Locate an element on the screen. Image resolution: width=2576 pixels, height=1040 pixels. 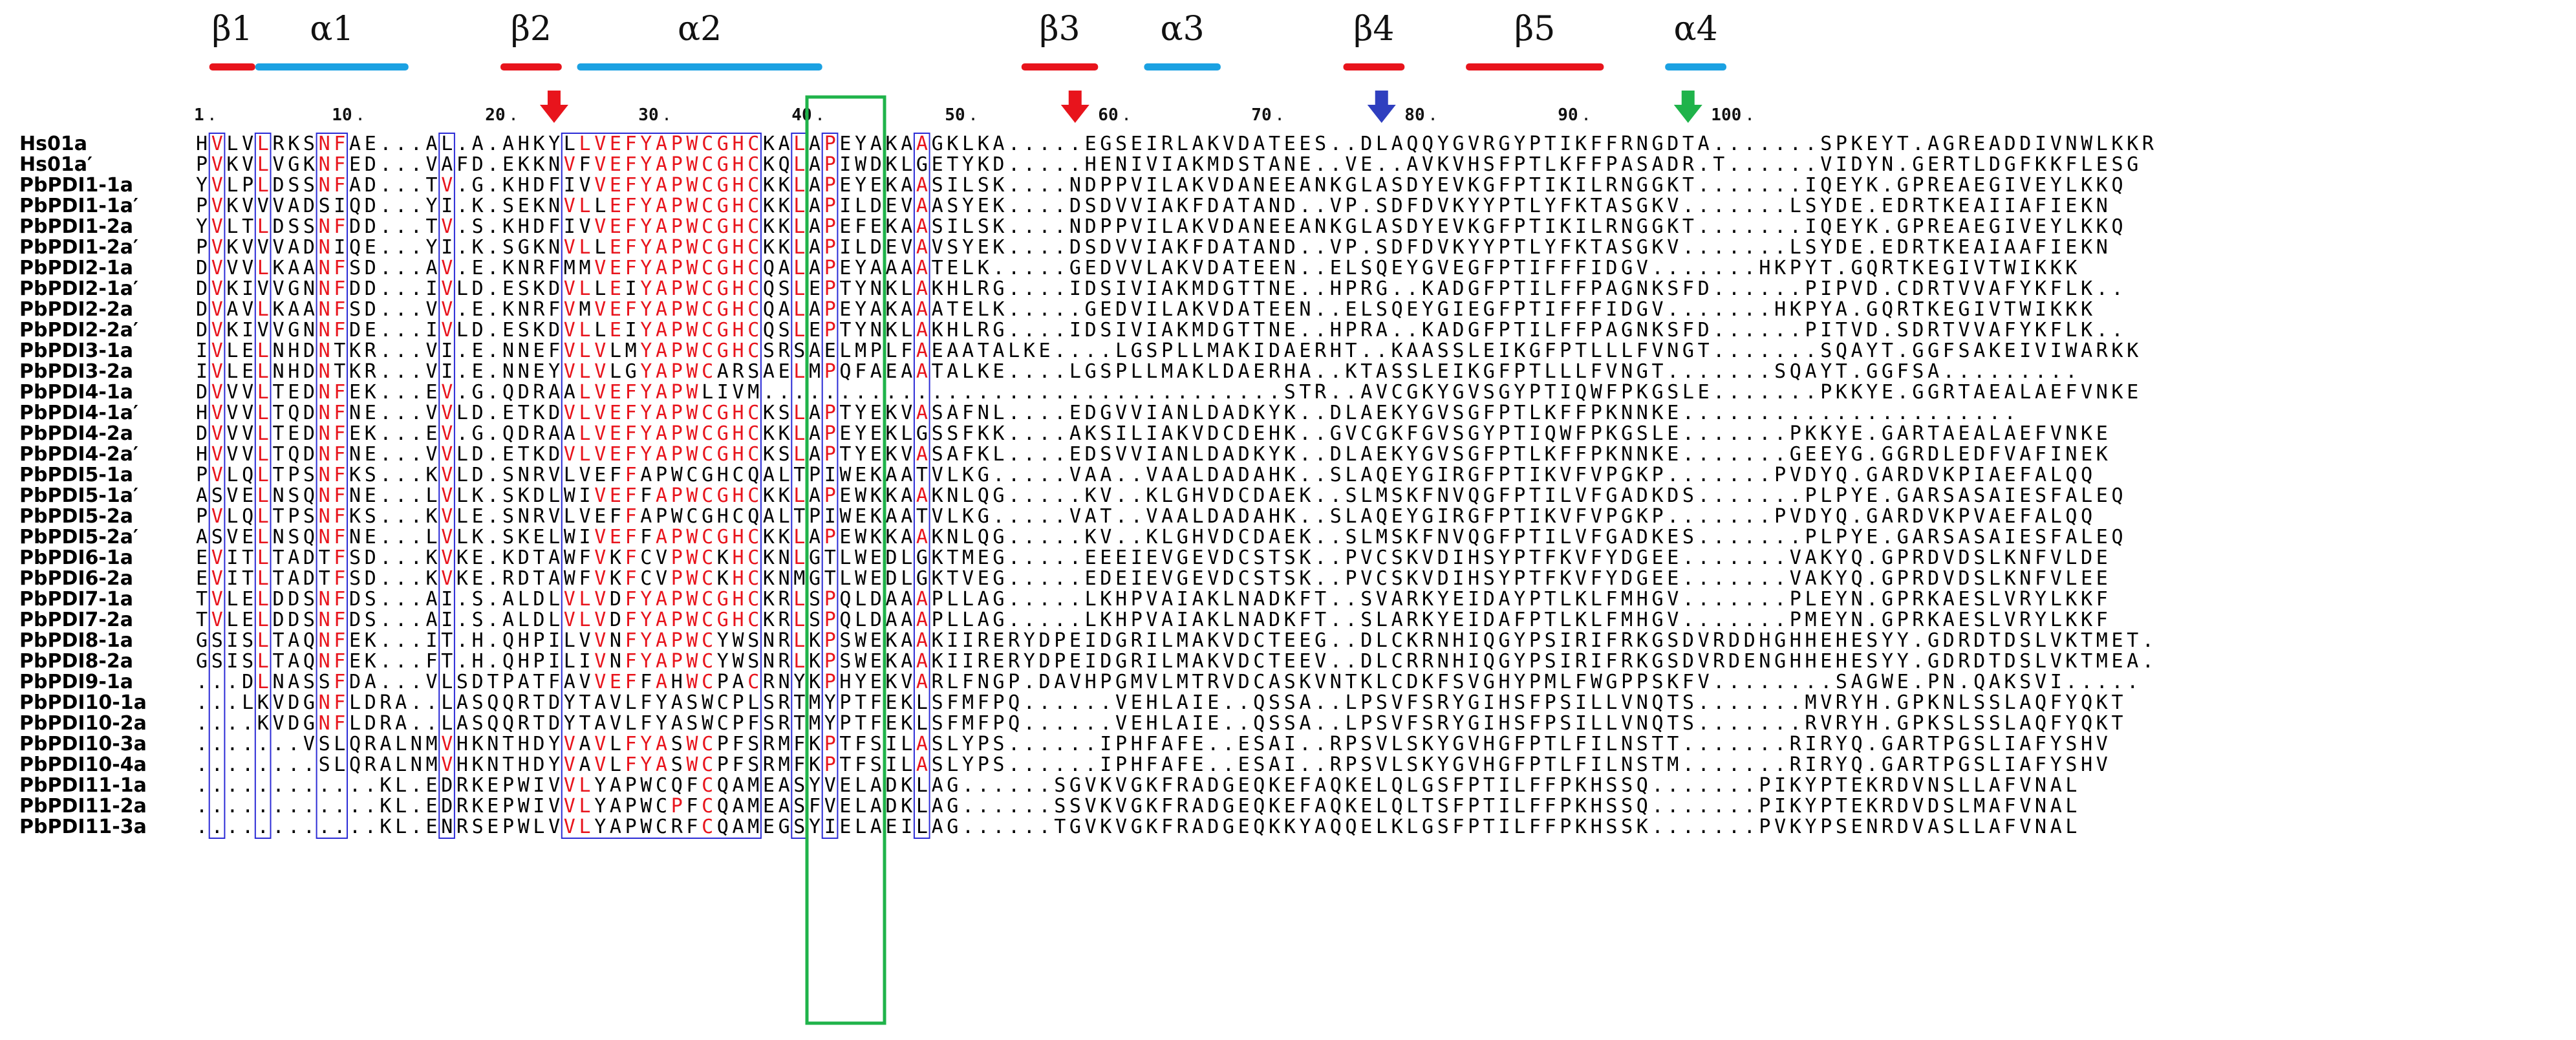
sequence-name: PbPDI4-2a′ is located at coordinates (78, 455).